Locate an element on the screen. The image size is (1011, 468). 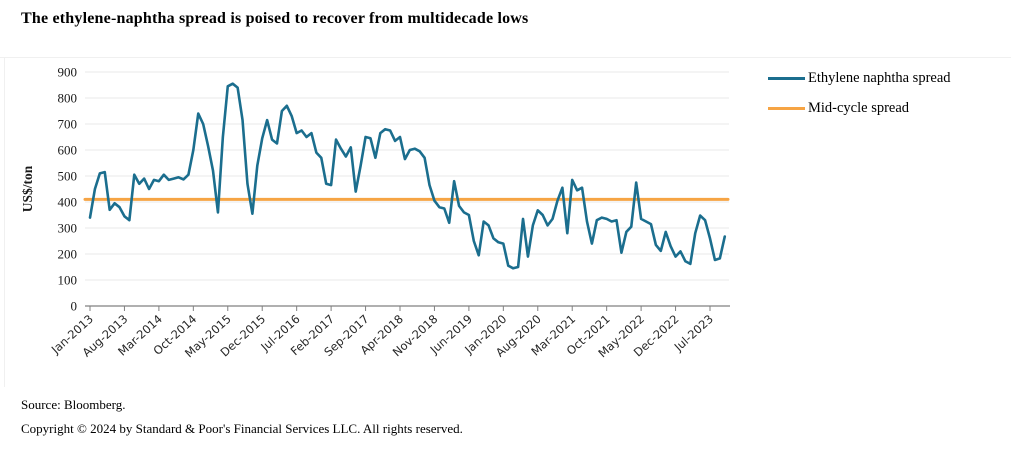
panel-border-left is located at coordinates (4, 222).